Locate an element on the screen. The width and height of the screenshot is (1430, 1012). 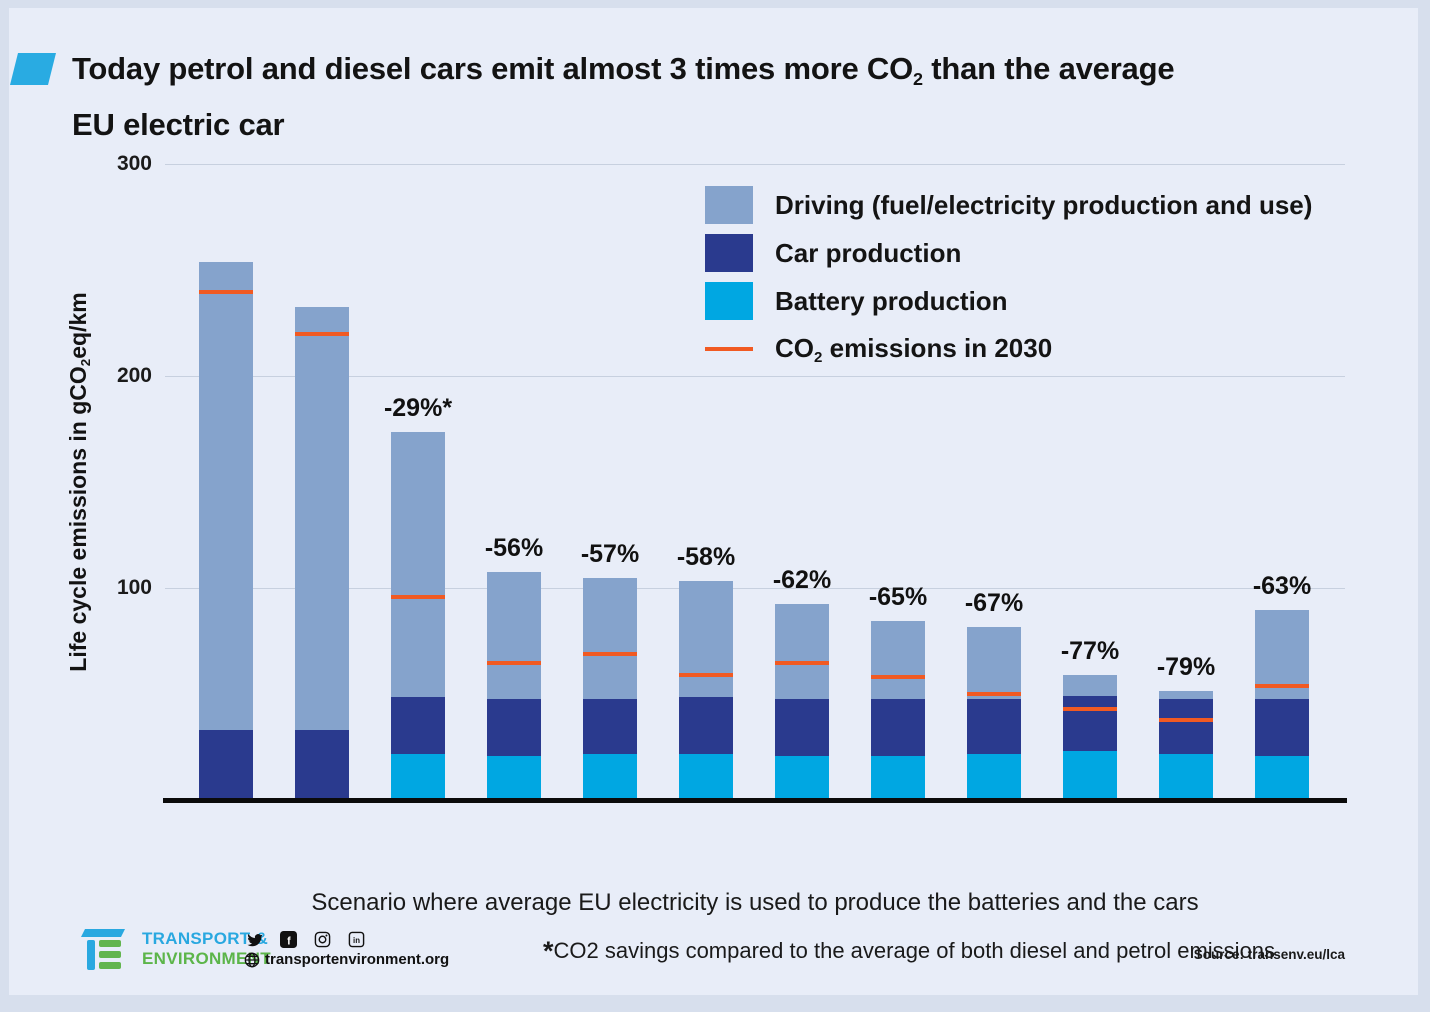
bar-spain-stack is located at coordinates (994, 712).